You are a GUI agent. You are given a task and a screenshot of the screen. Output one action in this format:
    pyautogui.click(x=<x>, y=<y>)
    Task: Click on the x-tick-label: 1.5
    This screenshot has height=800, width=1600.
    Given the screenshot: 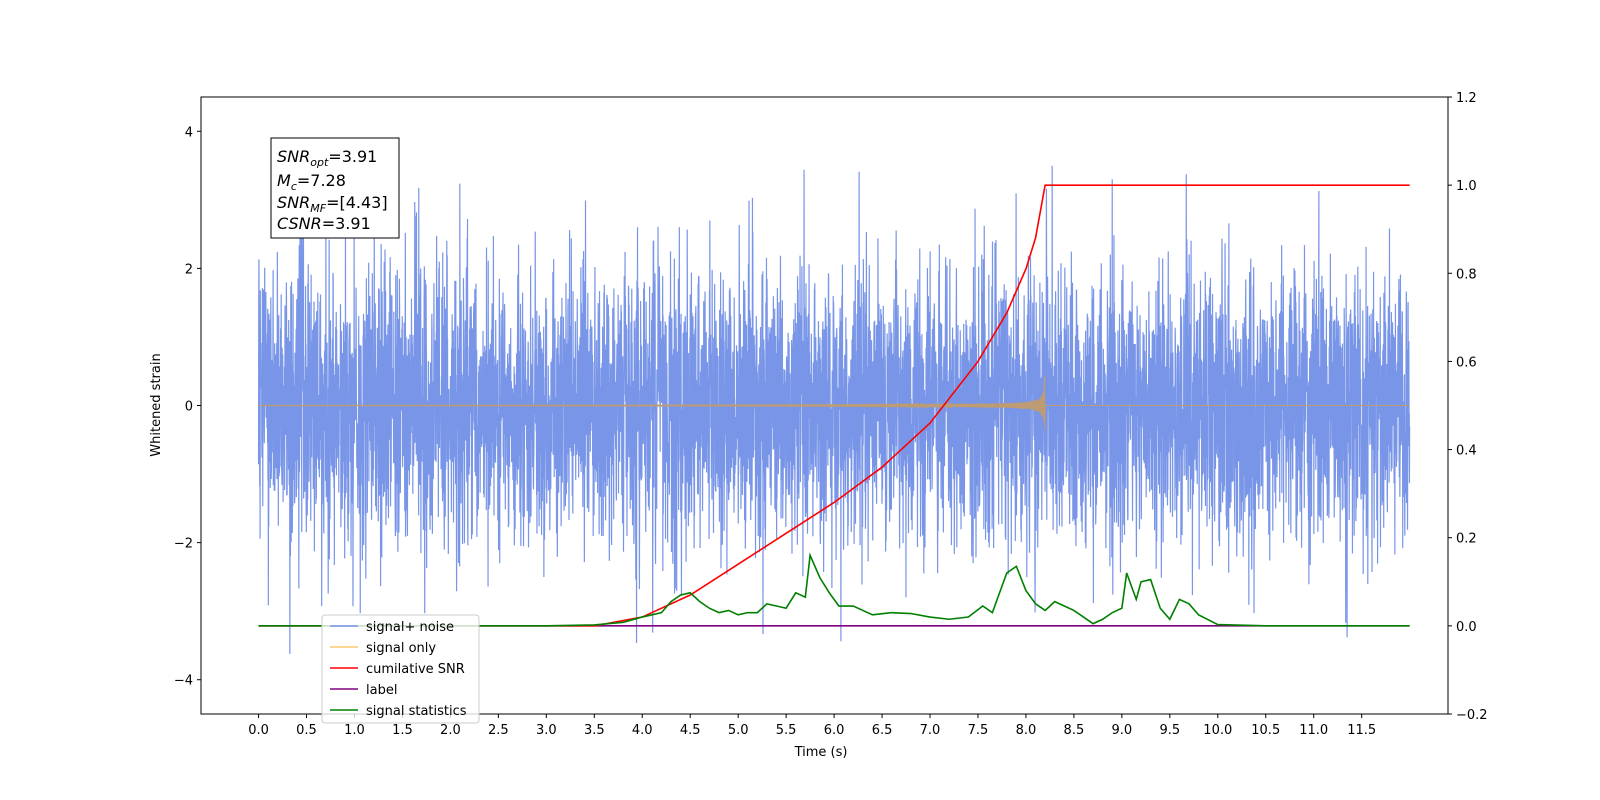 What is the action you would take?
    pyautogui.click(x=402, y=730)
    